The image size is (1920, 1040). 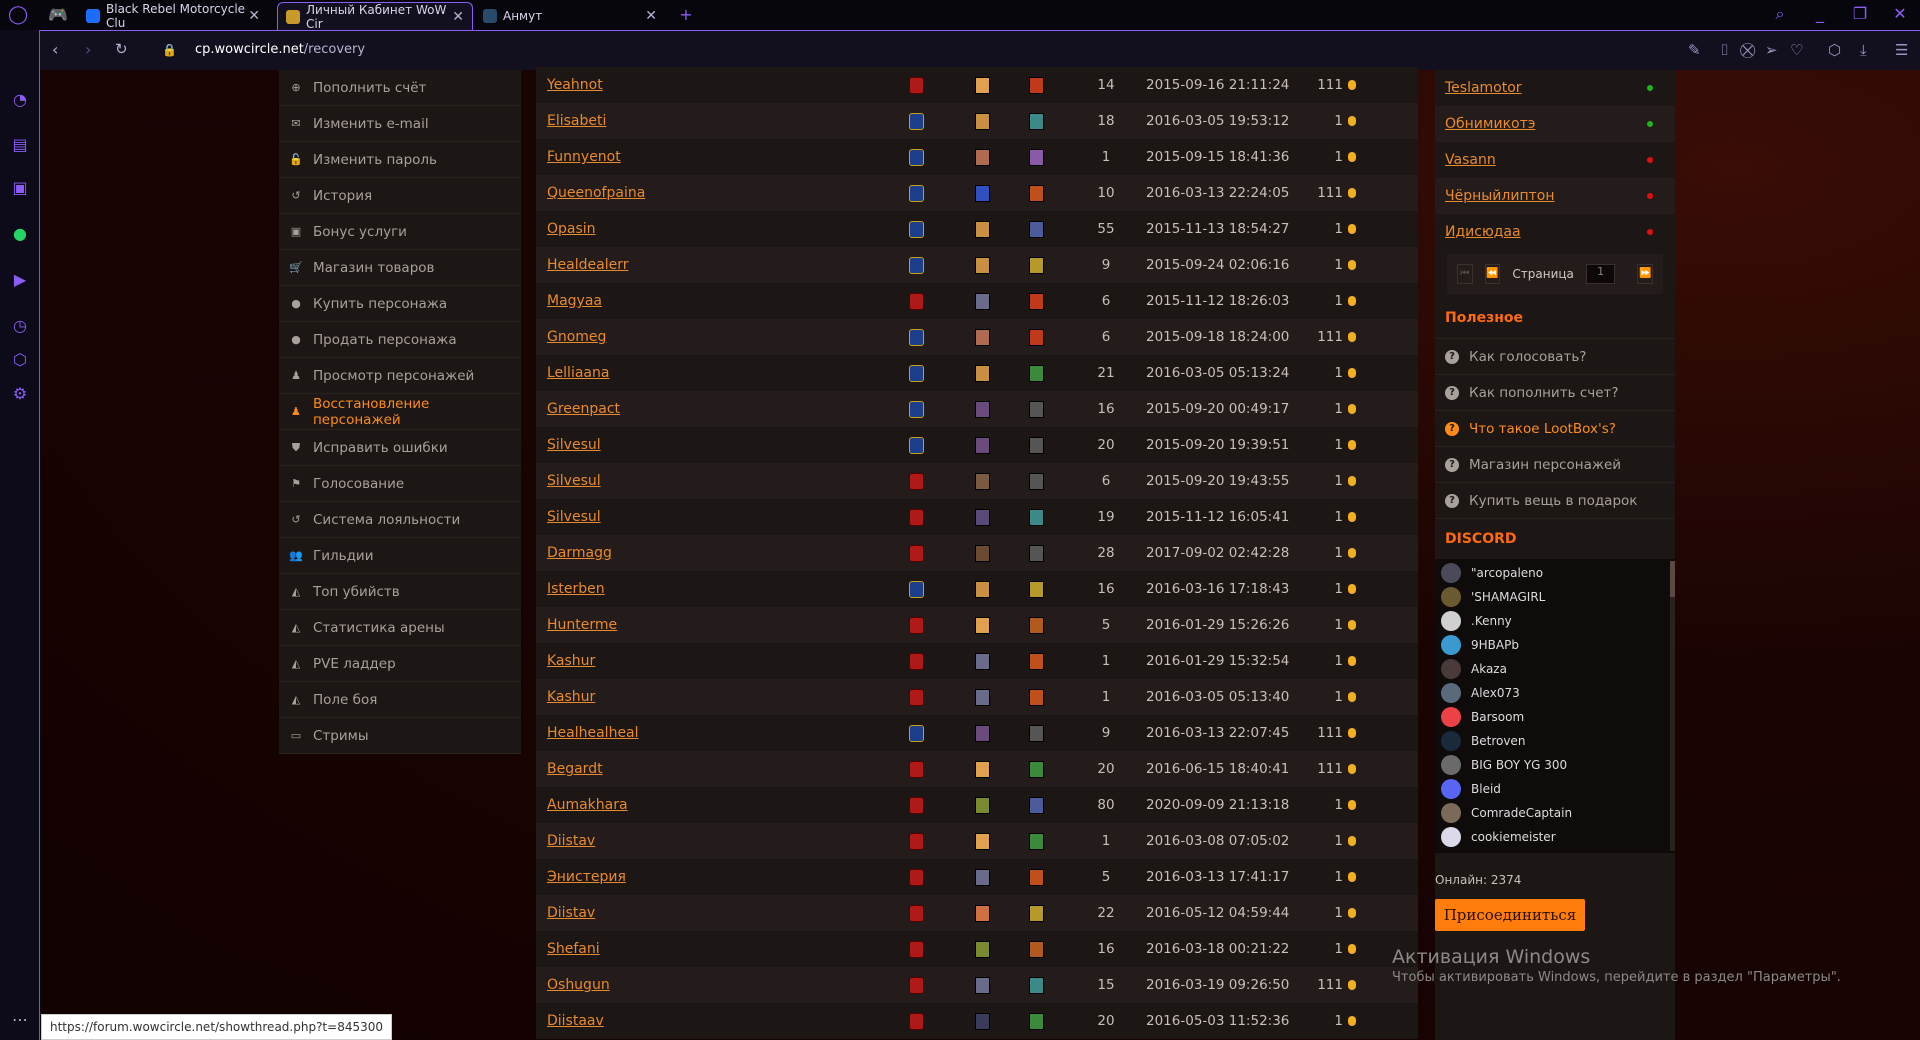 What do you see at coordinates (1820, 13) in the screenshot?
I see `minimize-icon: _` at bounding box center [1820, 13].